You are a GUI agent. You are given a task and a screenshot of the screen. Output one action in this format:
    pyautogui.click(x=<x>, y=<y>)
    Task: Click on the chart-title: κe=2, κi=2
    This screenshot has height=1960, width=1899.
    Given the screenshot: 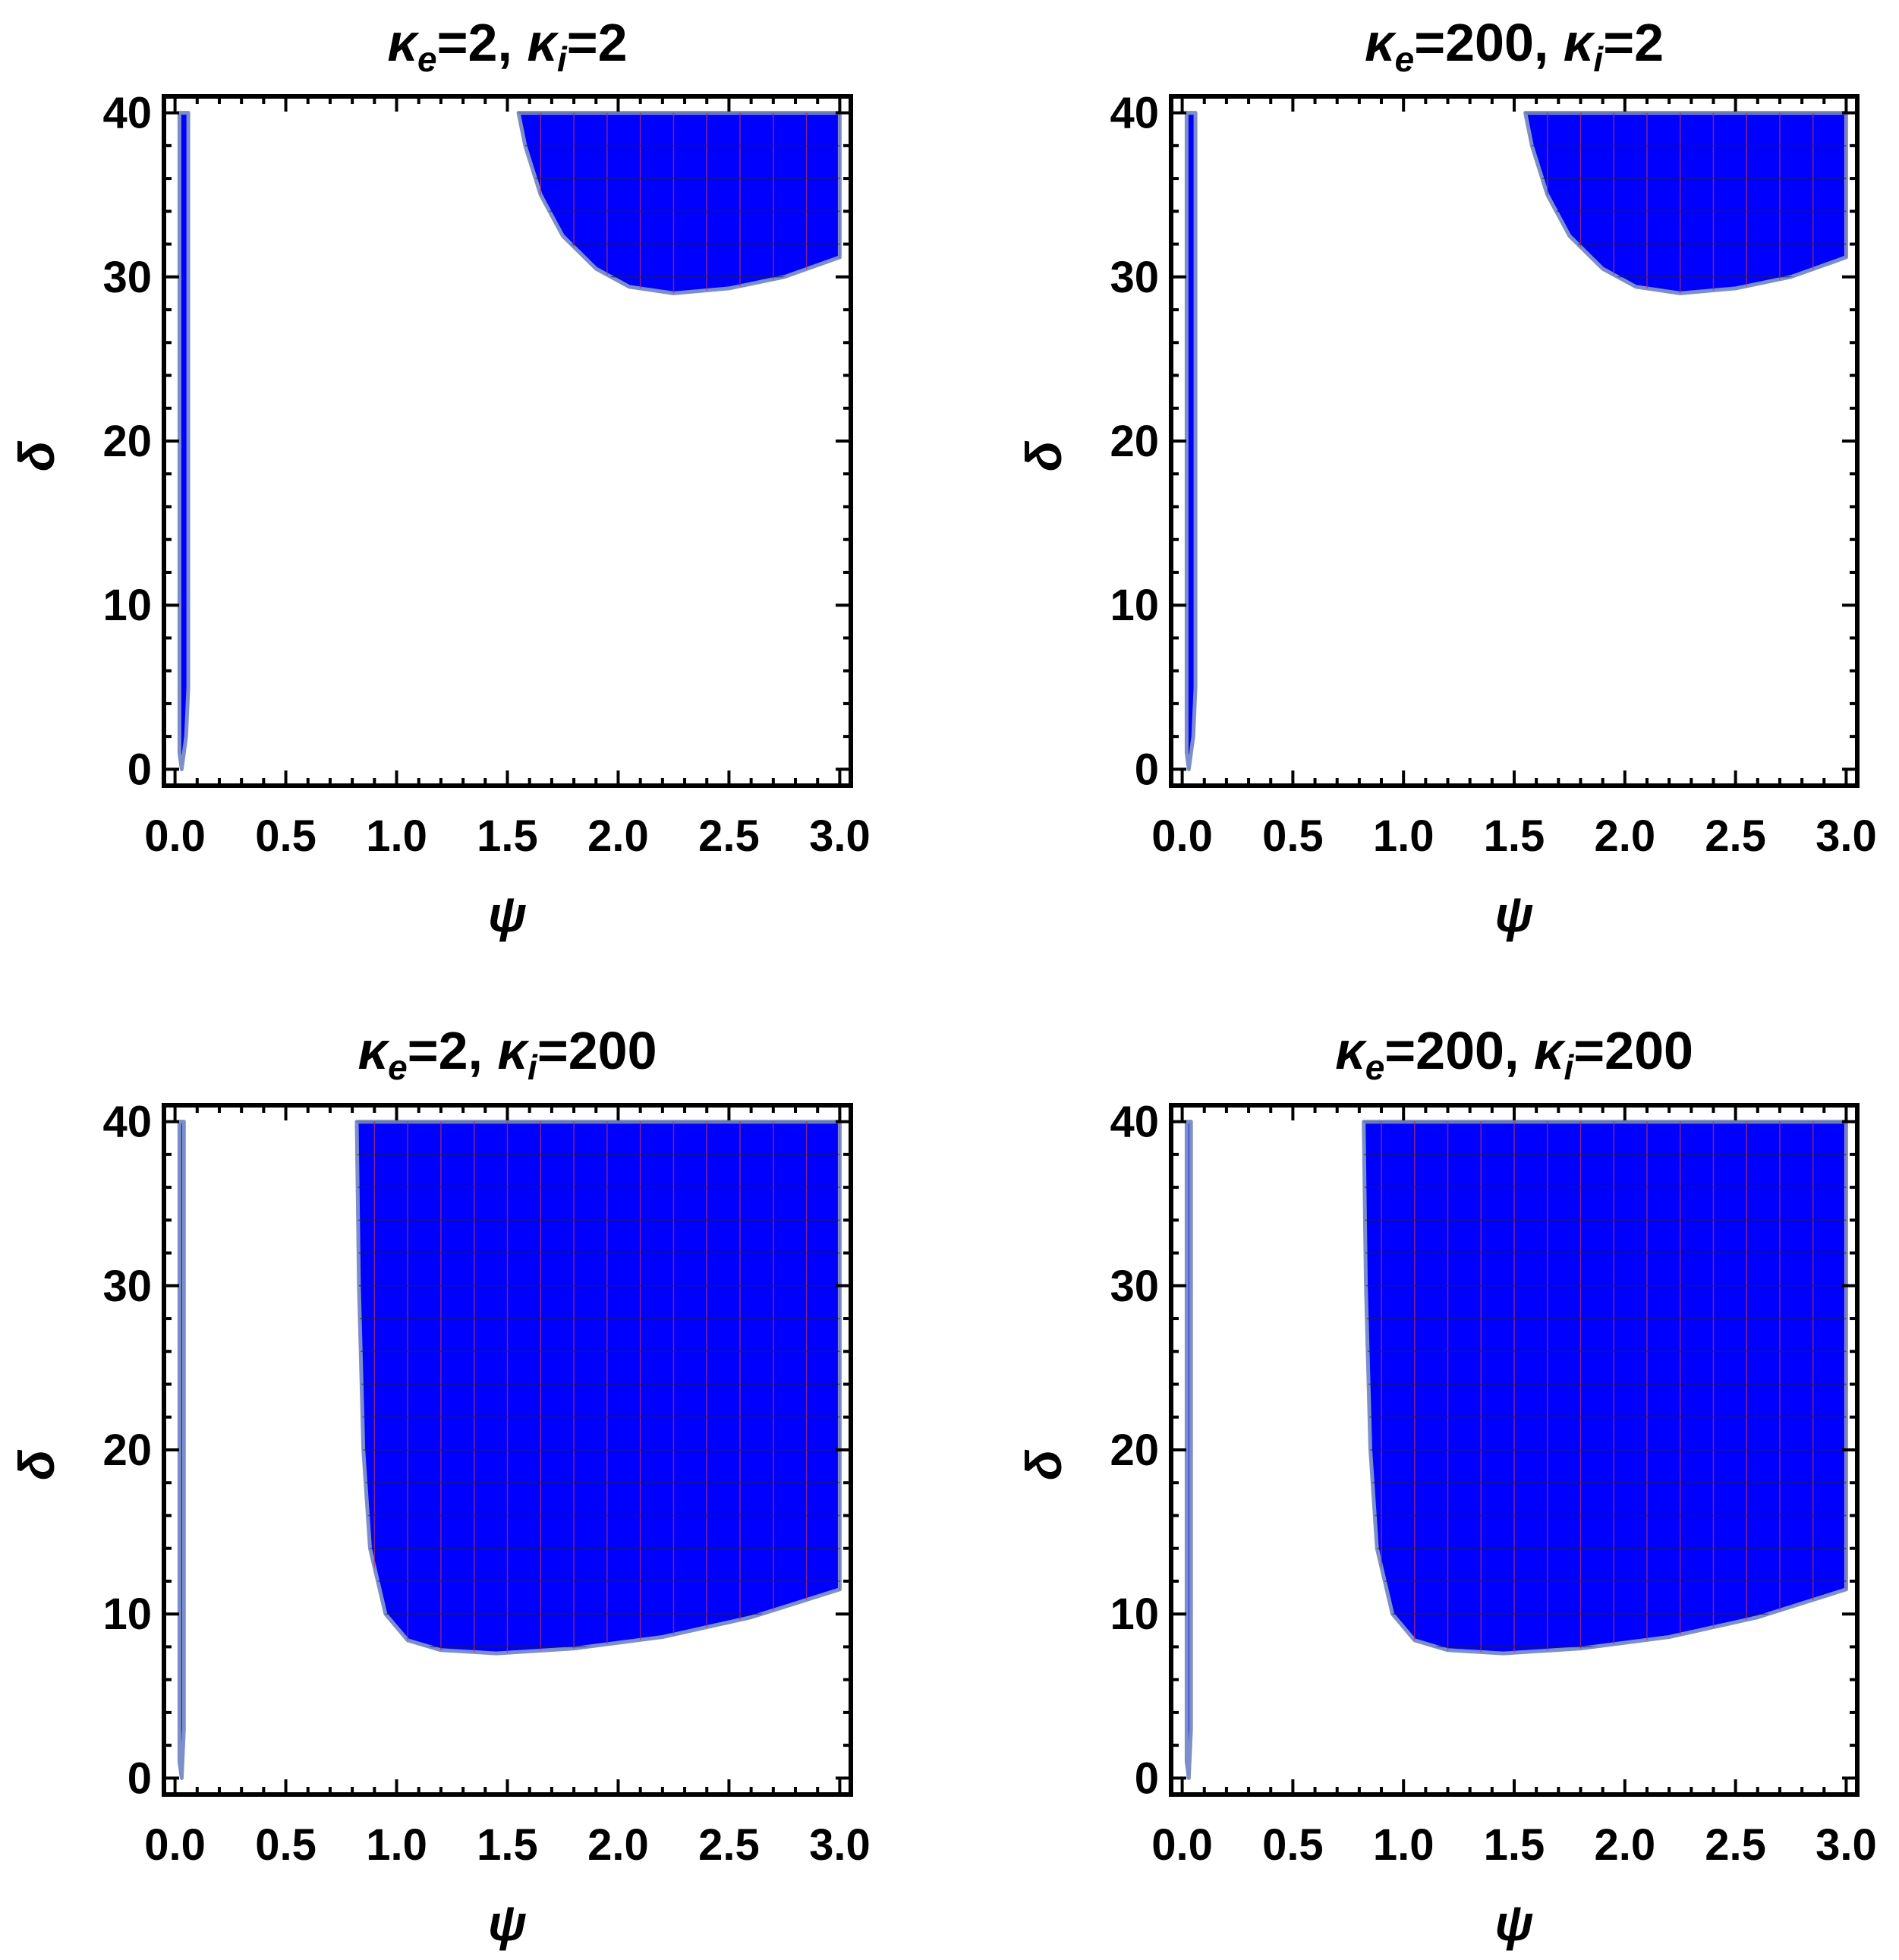 What is the action you would take?
    pyautogui.click(x=507, y=46)
    